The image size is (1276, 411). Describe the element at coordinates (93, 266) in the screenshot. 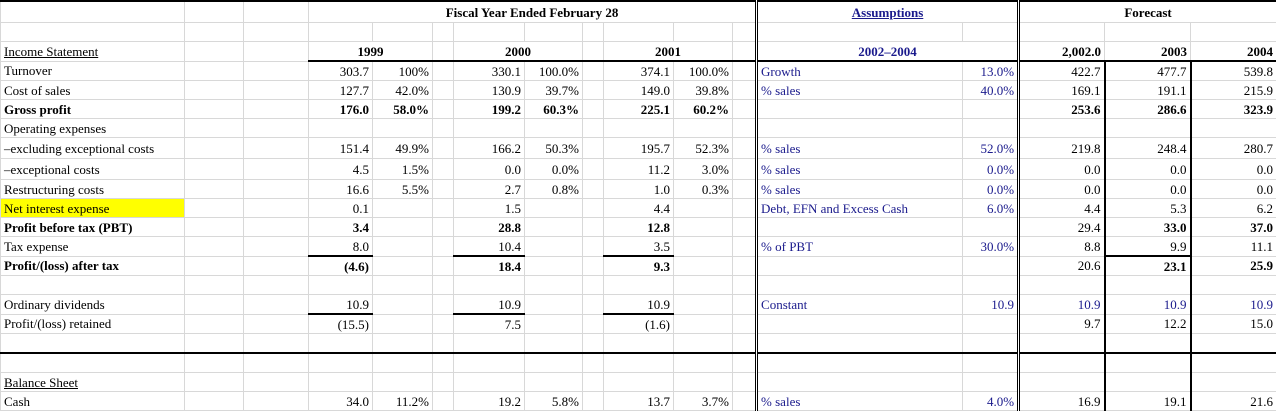

I see `row-label: Profit/(loss) after tax` at that location.